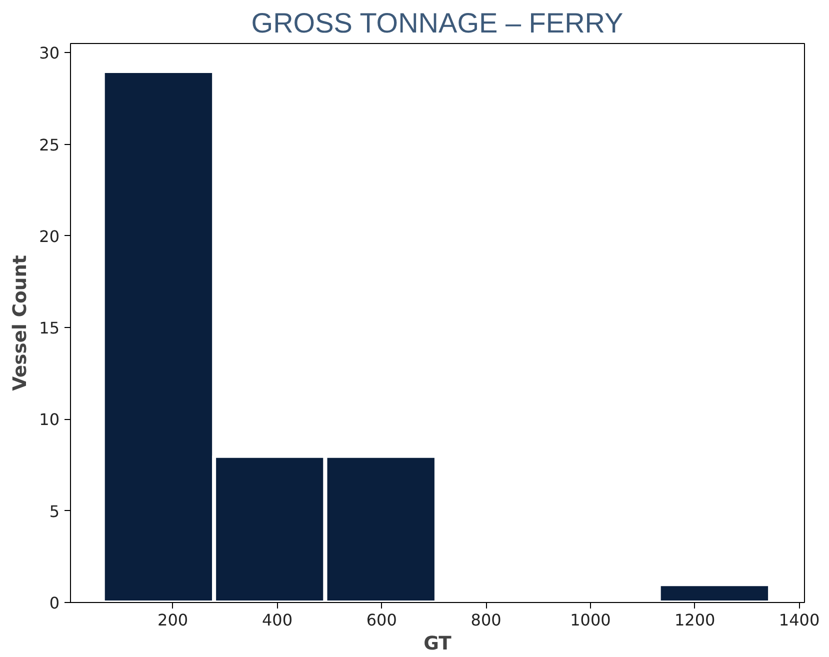 This screenshot has height=657, width=829. Describe the element at coordinates (21, 323) in the screenshot. I see `y-axis-title: Vessel Count` at that location.